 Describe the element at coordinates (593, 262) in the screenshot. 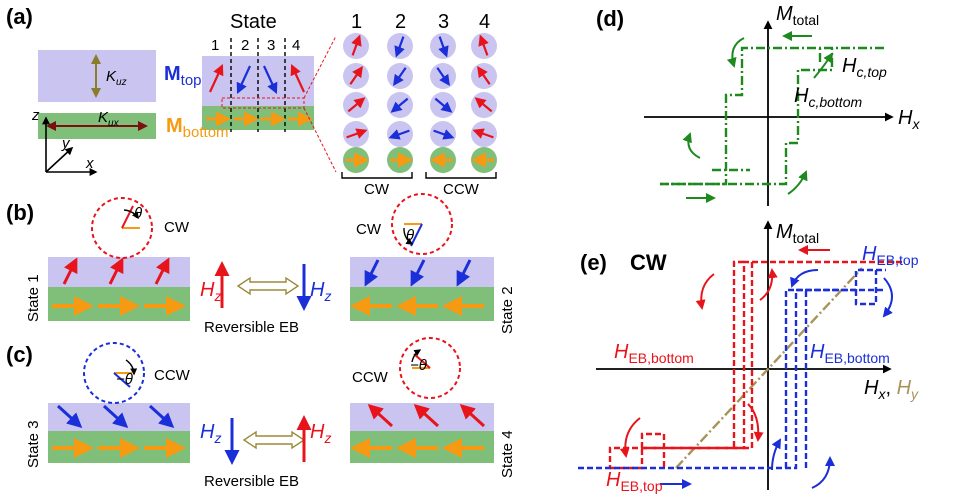

I see `panel-e-label: (e)` at that location.